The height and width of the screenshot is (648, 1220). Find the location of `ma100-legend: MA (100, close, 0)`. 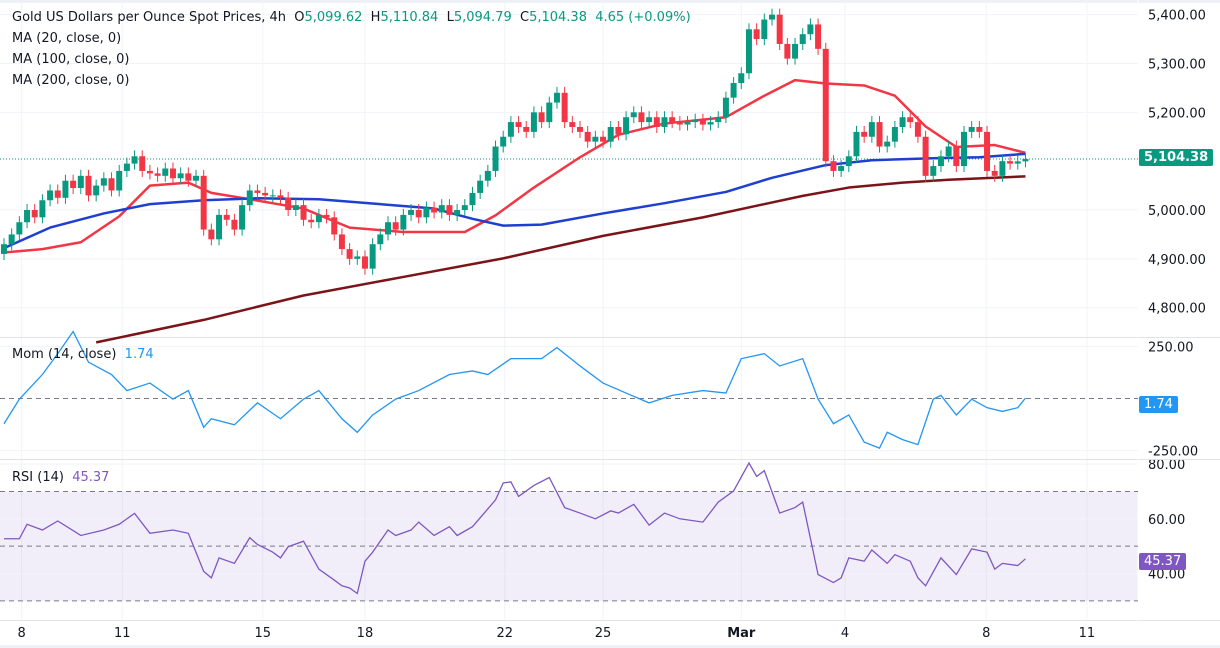

ma100-legend: MA (100, close, 0) is located at coordinates (71, 59).